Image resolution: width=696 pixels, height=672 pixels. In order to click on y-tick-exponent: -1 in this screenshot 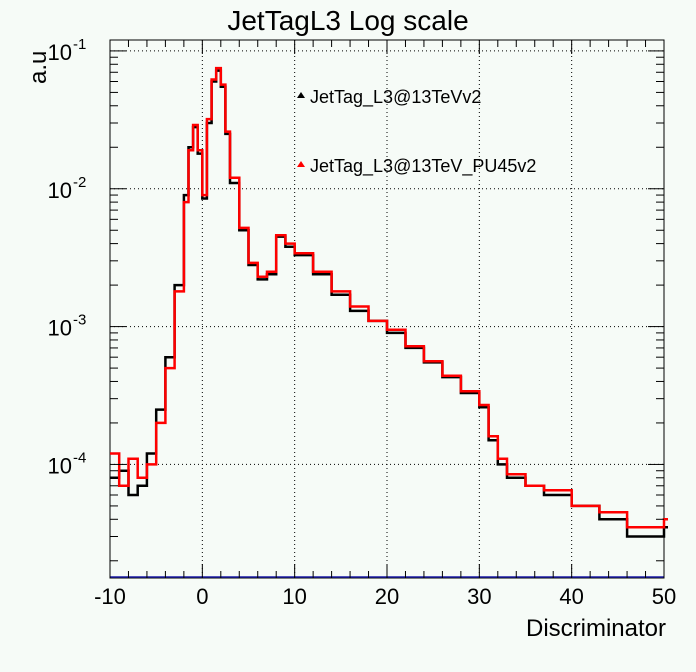, I will do `click(79, 44)`.